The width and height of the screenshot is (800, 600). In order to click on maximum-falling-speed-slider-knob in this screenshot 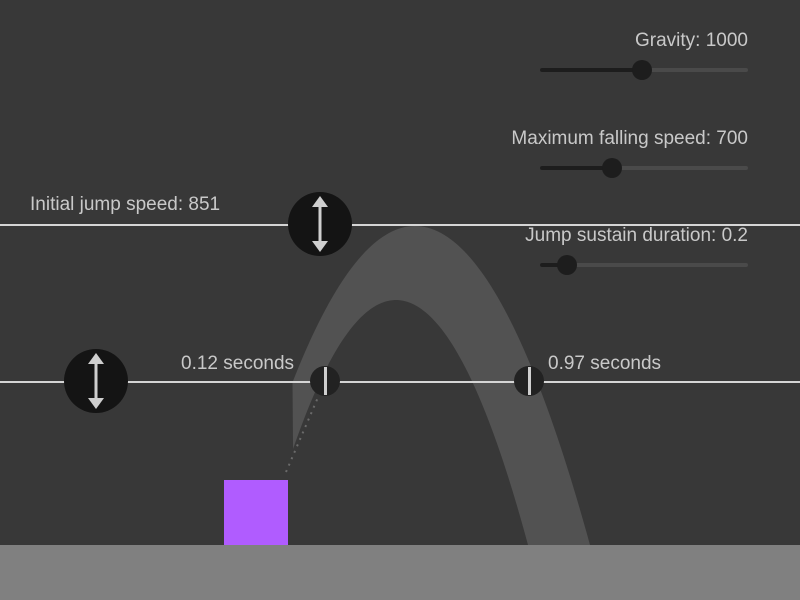, I will do `click(611, 168)`.